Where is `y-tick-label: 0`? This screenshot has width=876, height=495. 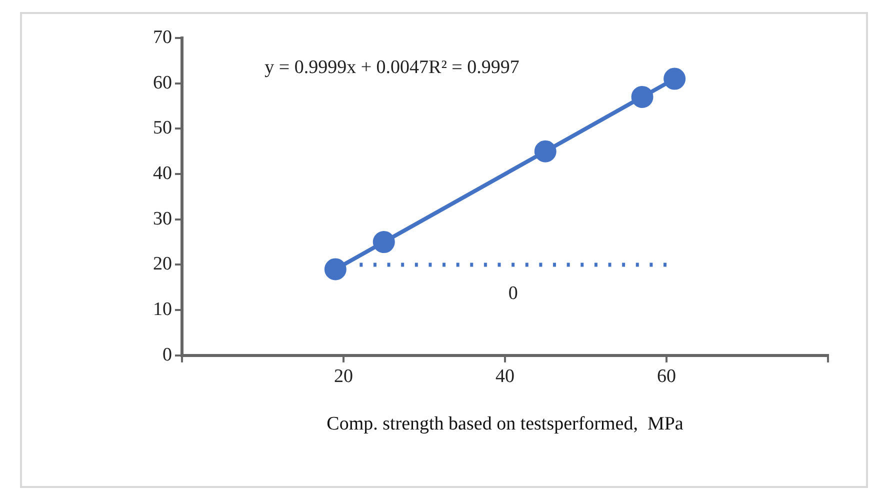
y-tick-label: 0 is located at coordinates (167, 355).